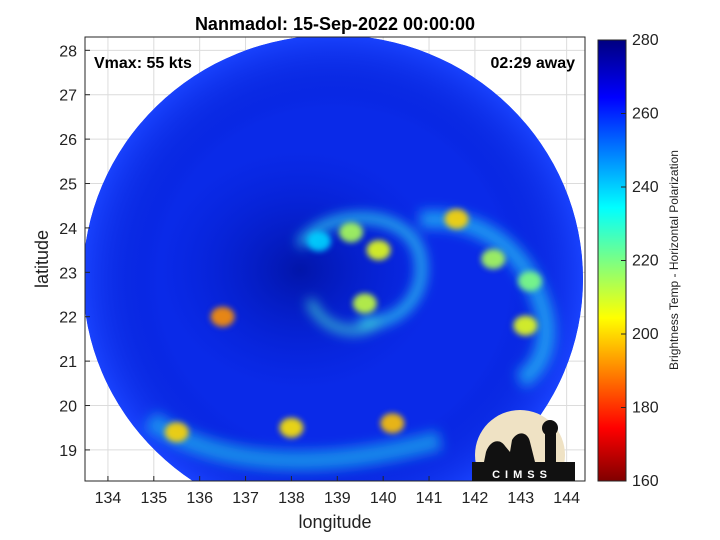 The image size is (720, 540). What do you see at coordinates (456, 219) in the screenshot?
I see `feature-outer-band-northeast` at bounding box center [456, 219].